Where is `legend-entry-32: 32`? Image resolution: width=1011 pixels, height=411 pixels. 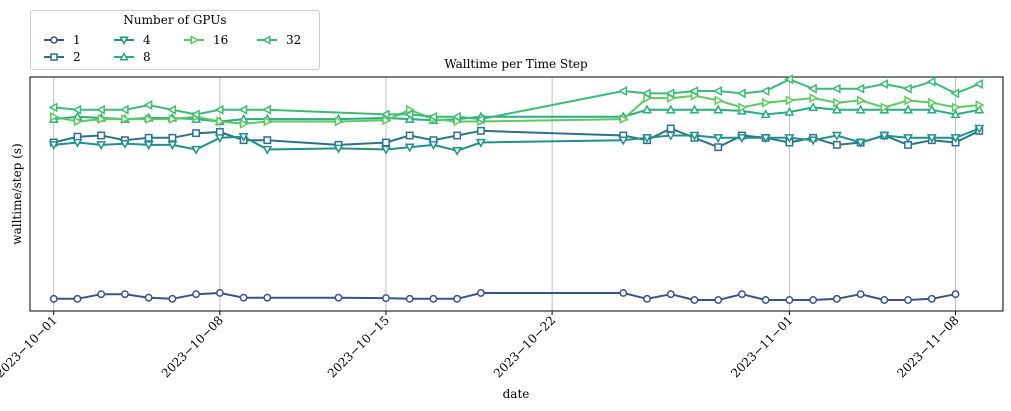 legend-entry-32: 32 is located at coordinates (278, 40).